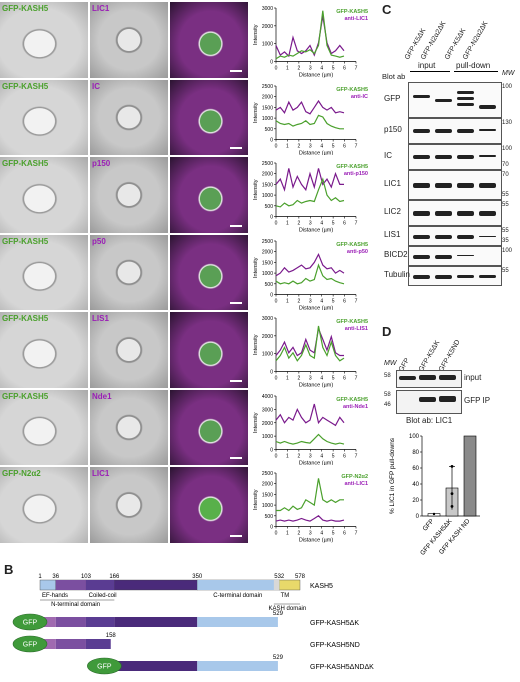 The image size is (520, 682). Describe the element at coordinates (310, 495) in the screenshot. I see `green-series-line` at that location.